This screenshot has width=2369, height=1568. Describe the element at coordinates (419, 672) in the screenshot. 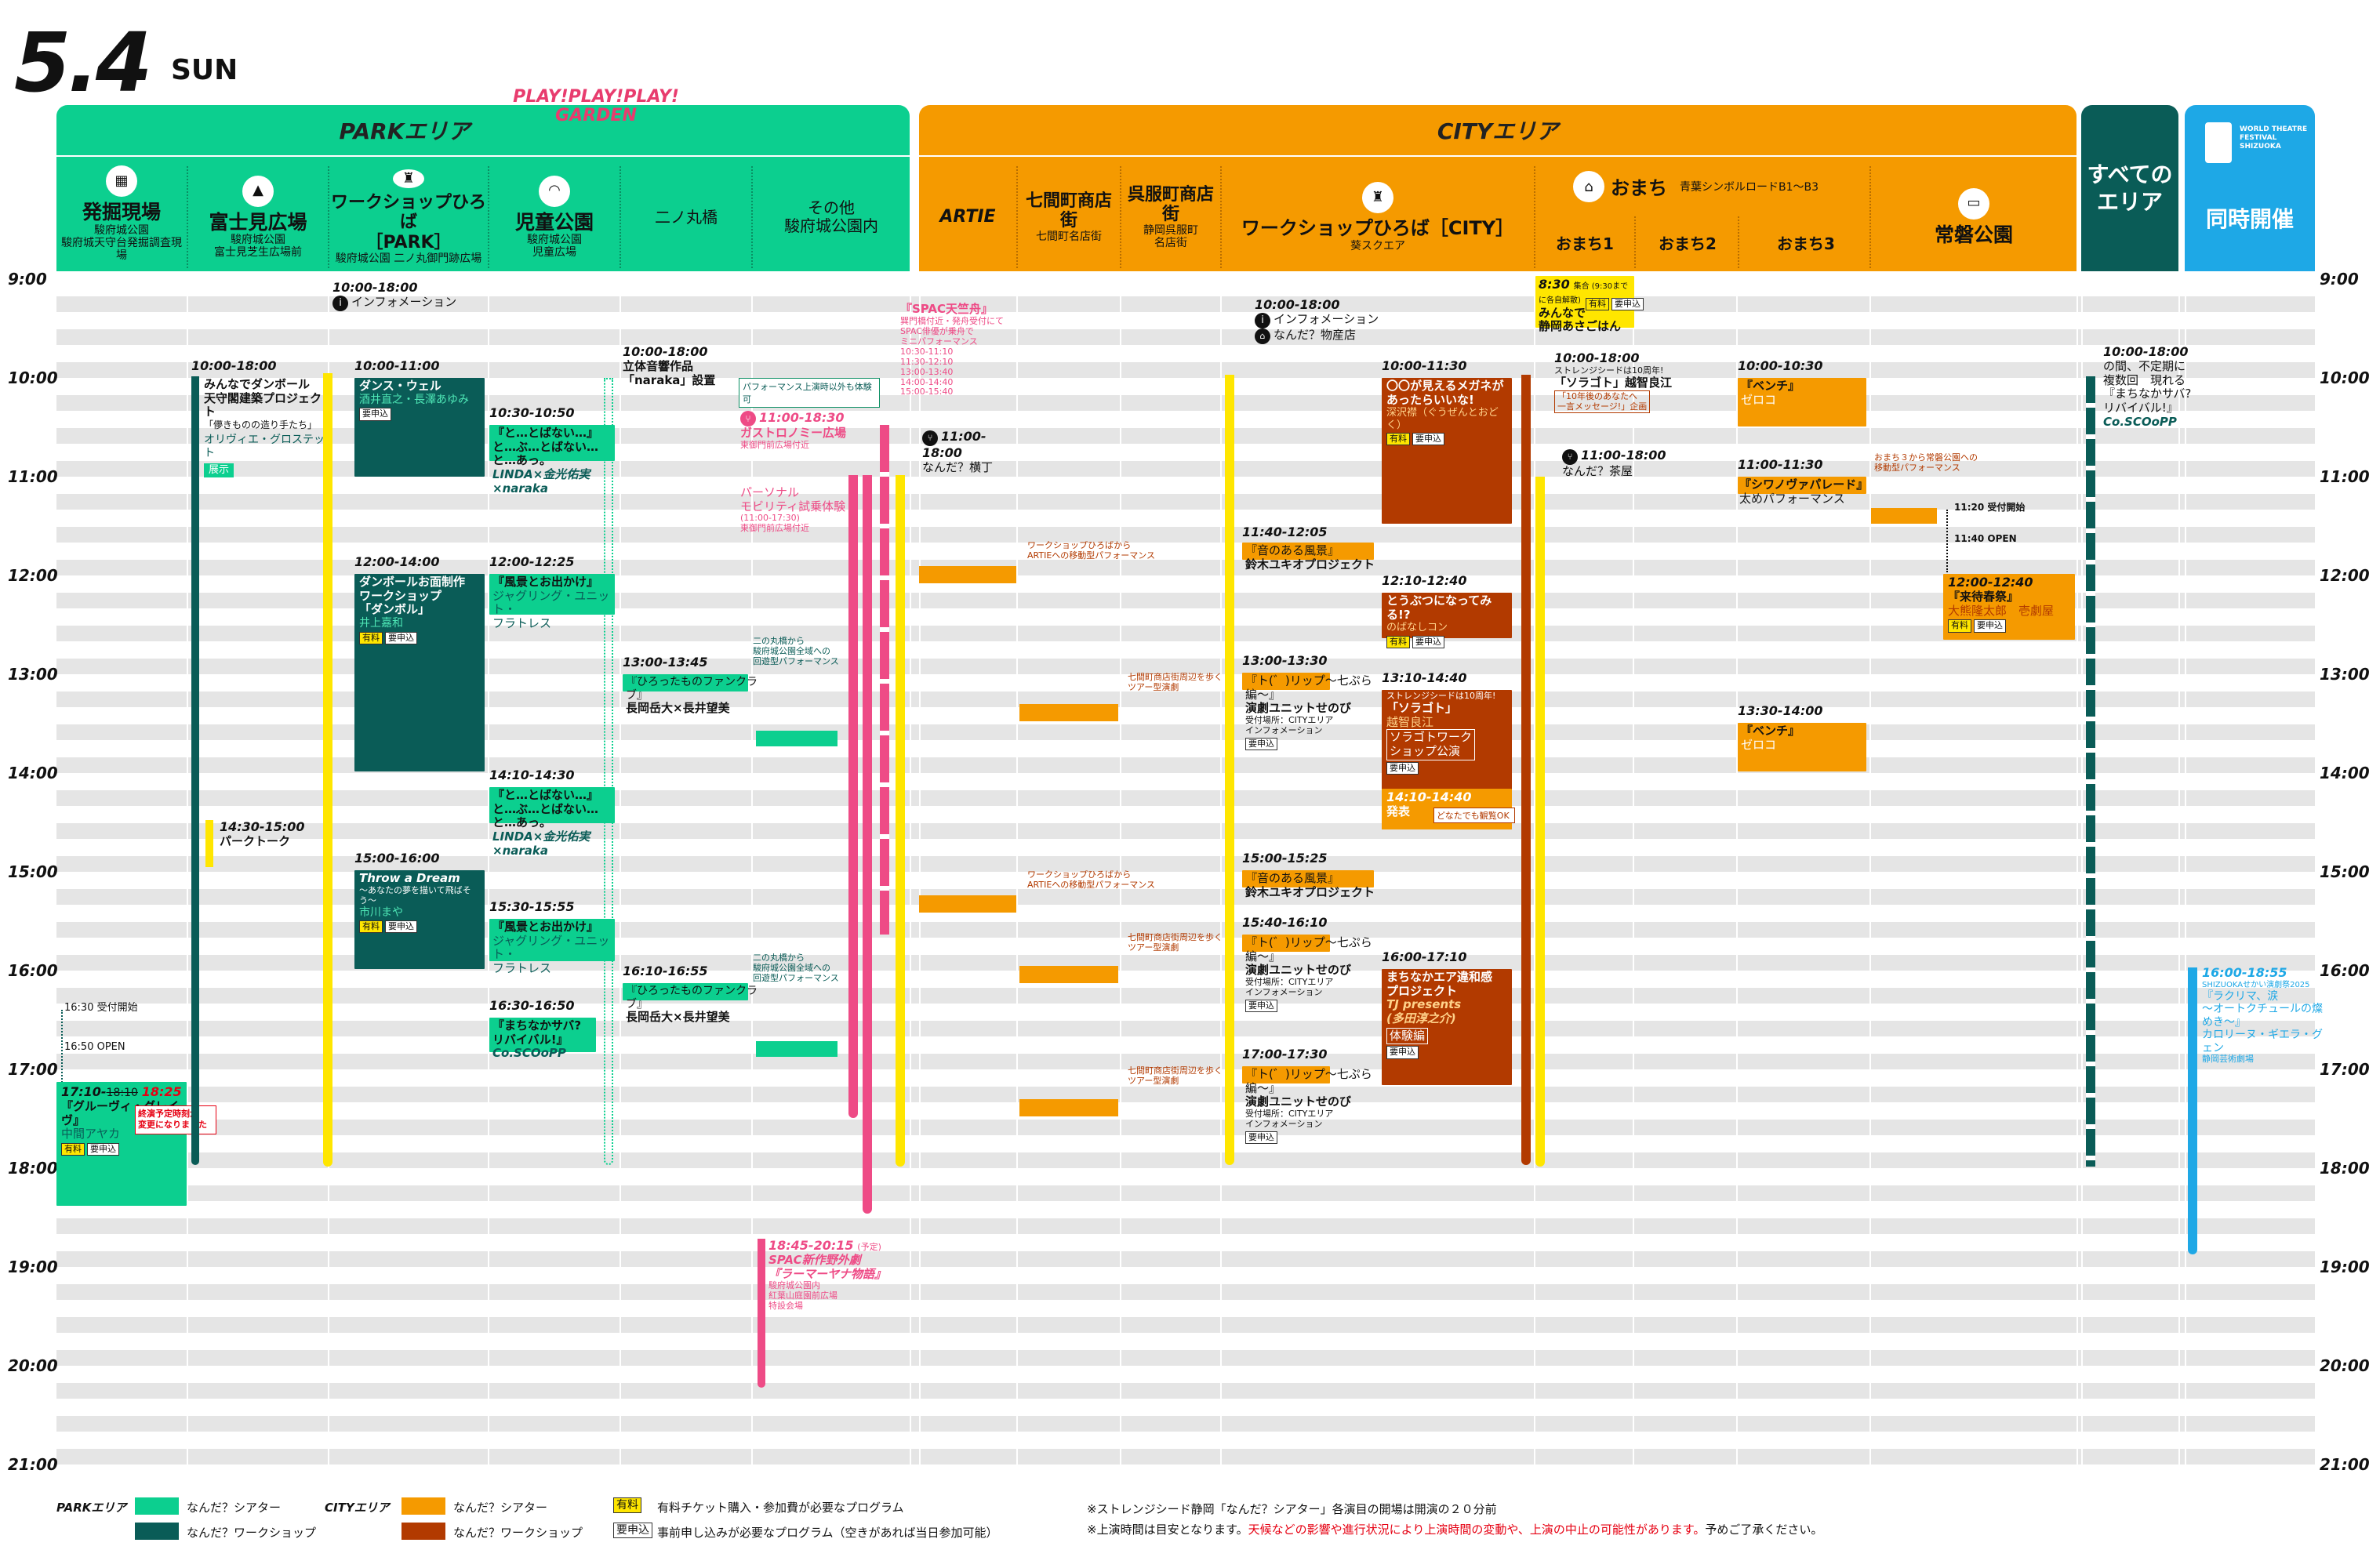

I see `event-danbol-ws: ダンボールお面制作 ワークショップ 「ダンボル」 井上嘉和 有料 要申込` at that location.